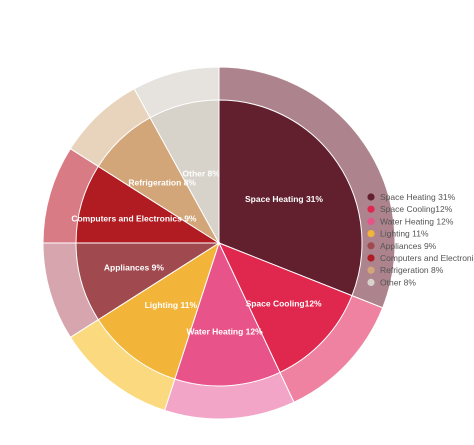 This screenshot has height=445, width=474. Describe the element at coordinates (371, 246) in the screenshot. I see `legend-swatch-appliances` at that location.